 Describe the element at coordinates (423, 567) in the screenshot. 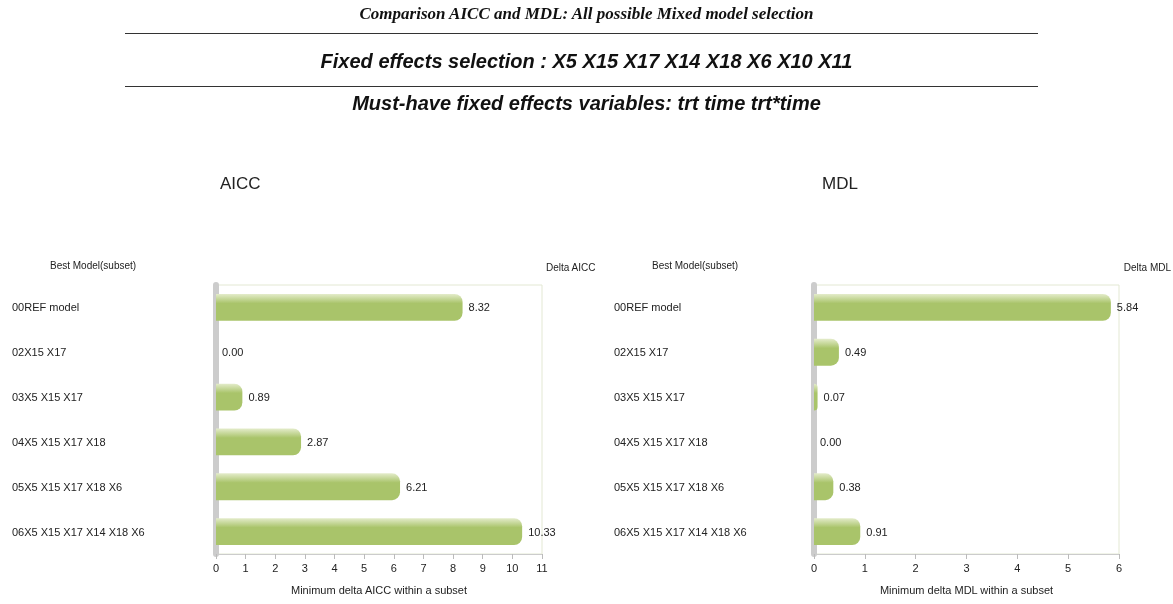

I see `x-tick-label: 7` at that location.